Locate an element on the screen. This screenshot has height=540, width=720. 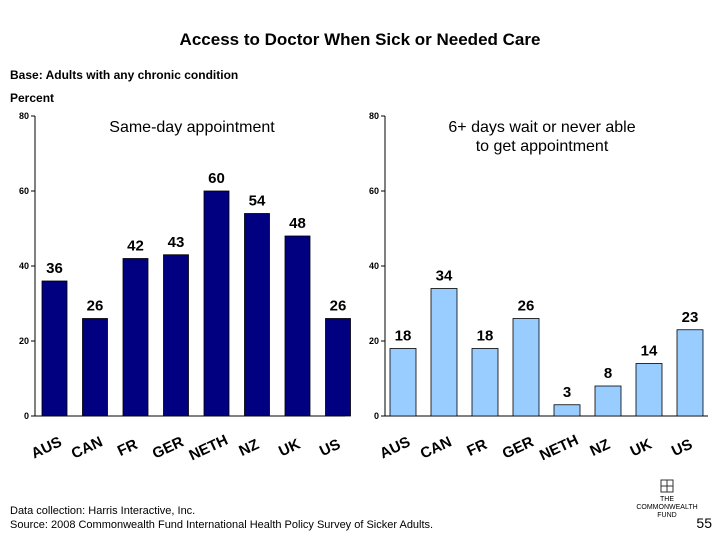
chart-title: to get appointment is located at coordinates (542, 146).